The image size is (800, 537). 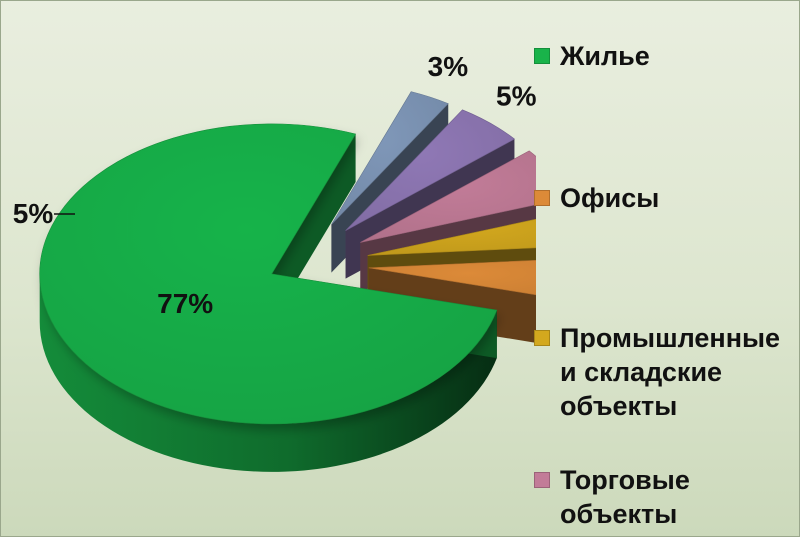 I want to click on legend-item-zhilye: Жилье, so click(x=592, y=56).